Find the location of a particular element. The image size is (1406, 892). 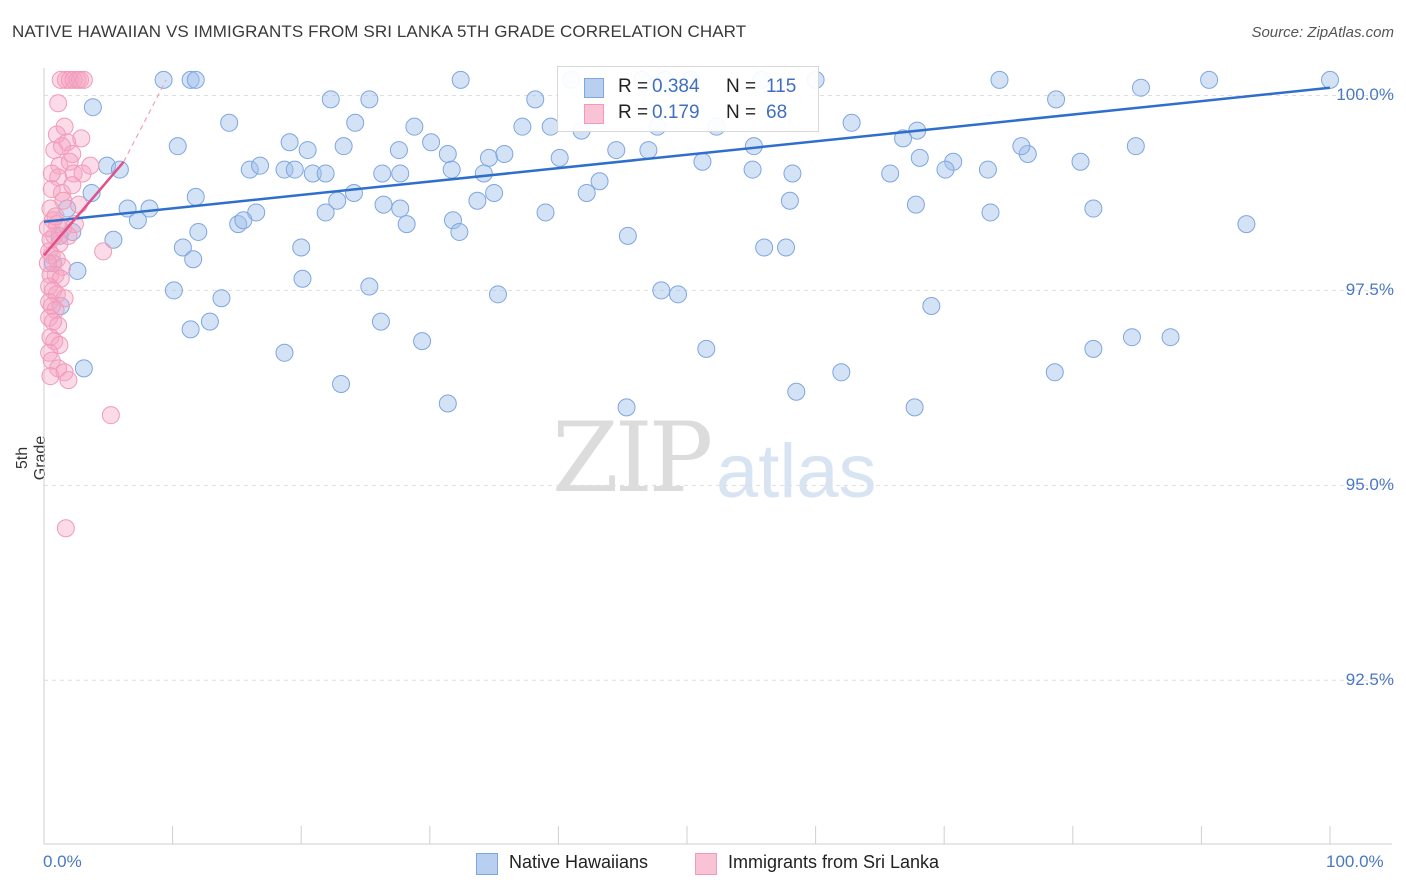

legend-swatch-blue is located at coordinates (594, 88).